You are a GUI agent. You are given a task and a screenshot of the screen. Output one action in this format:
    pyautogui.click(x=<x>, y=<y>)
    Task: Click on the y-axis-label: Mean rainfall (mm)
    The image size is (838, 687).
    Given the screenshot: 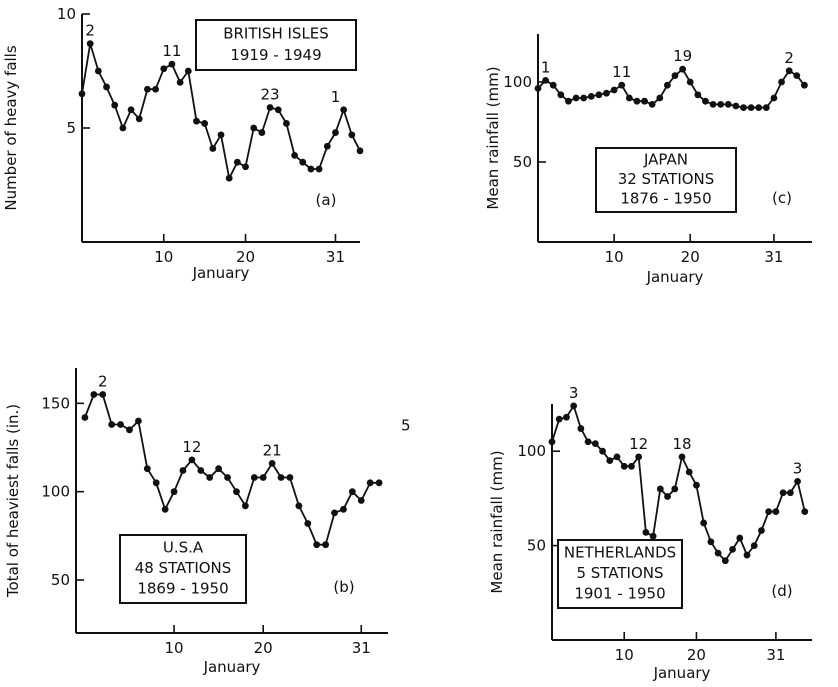 What is the action you would take?
    pyautogui.click(x=497, y=521)
    